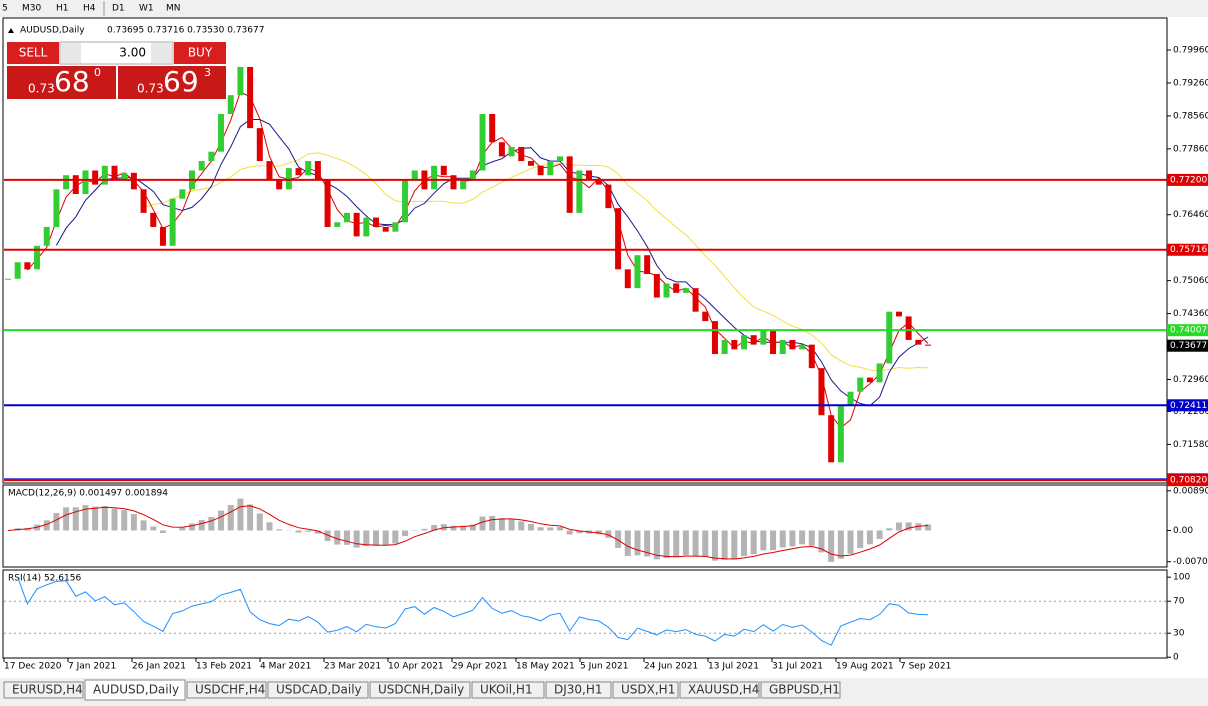  I want to click on rsi-line, so click(473, 611).